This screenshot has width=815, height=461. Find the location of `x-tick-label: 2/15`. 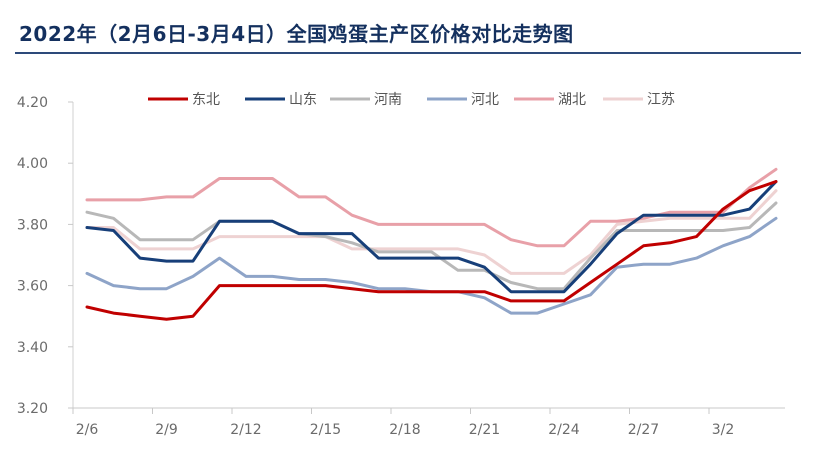

x-tick-label: 2/15 is located at coordinates (325, 430).